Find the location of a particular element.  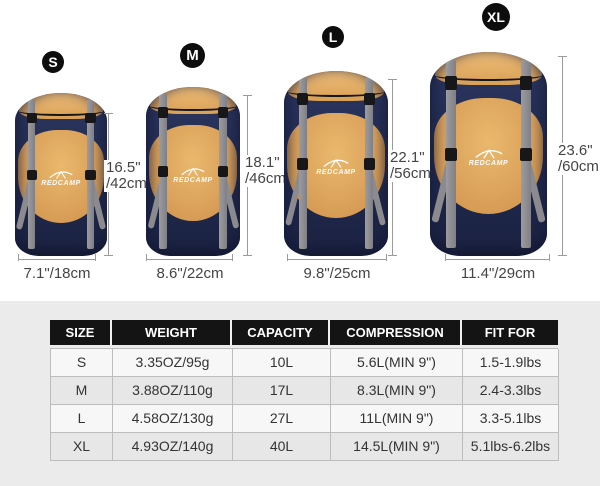

height-label: 23.6" /60cm is located at coordinates (578, 158).